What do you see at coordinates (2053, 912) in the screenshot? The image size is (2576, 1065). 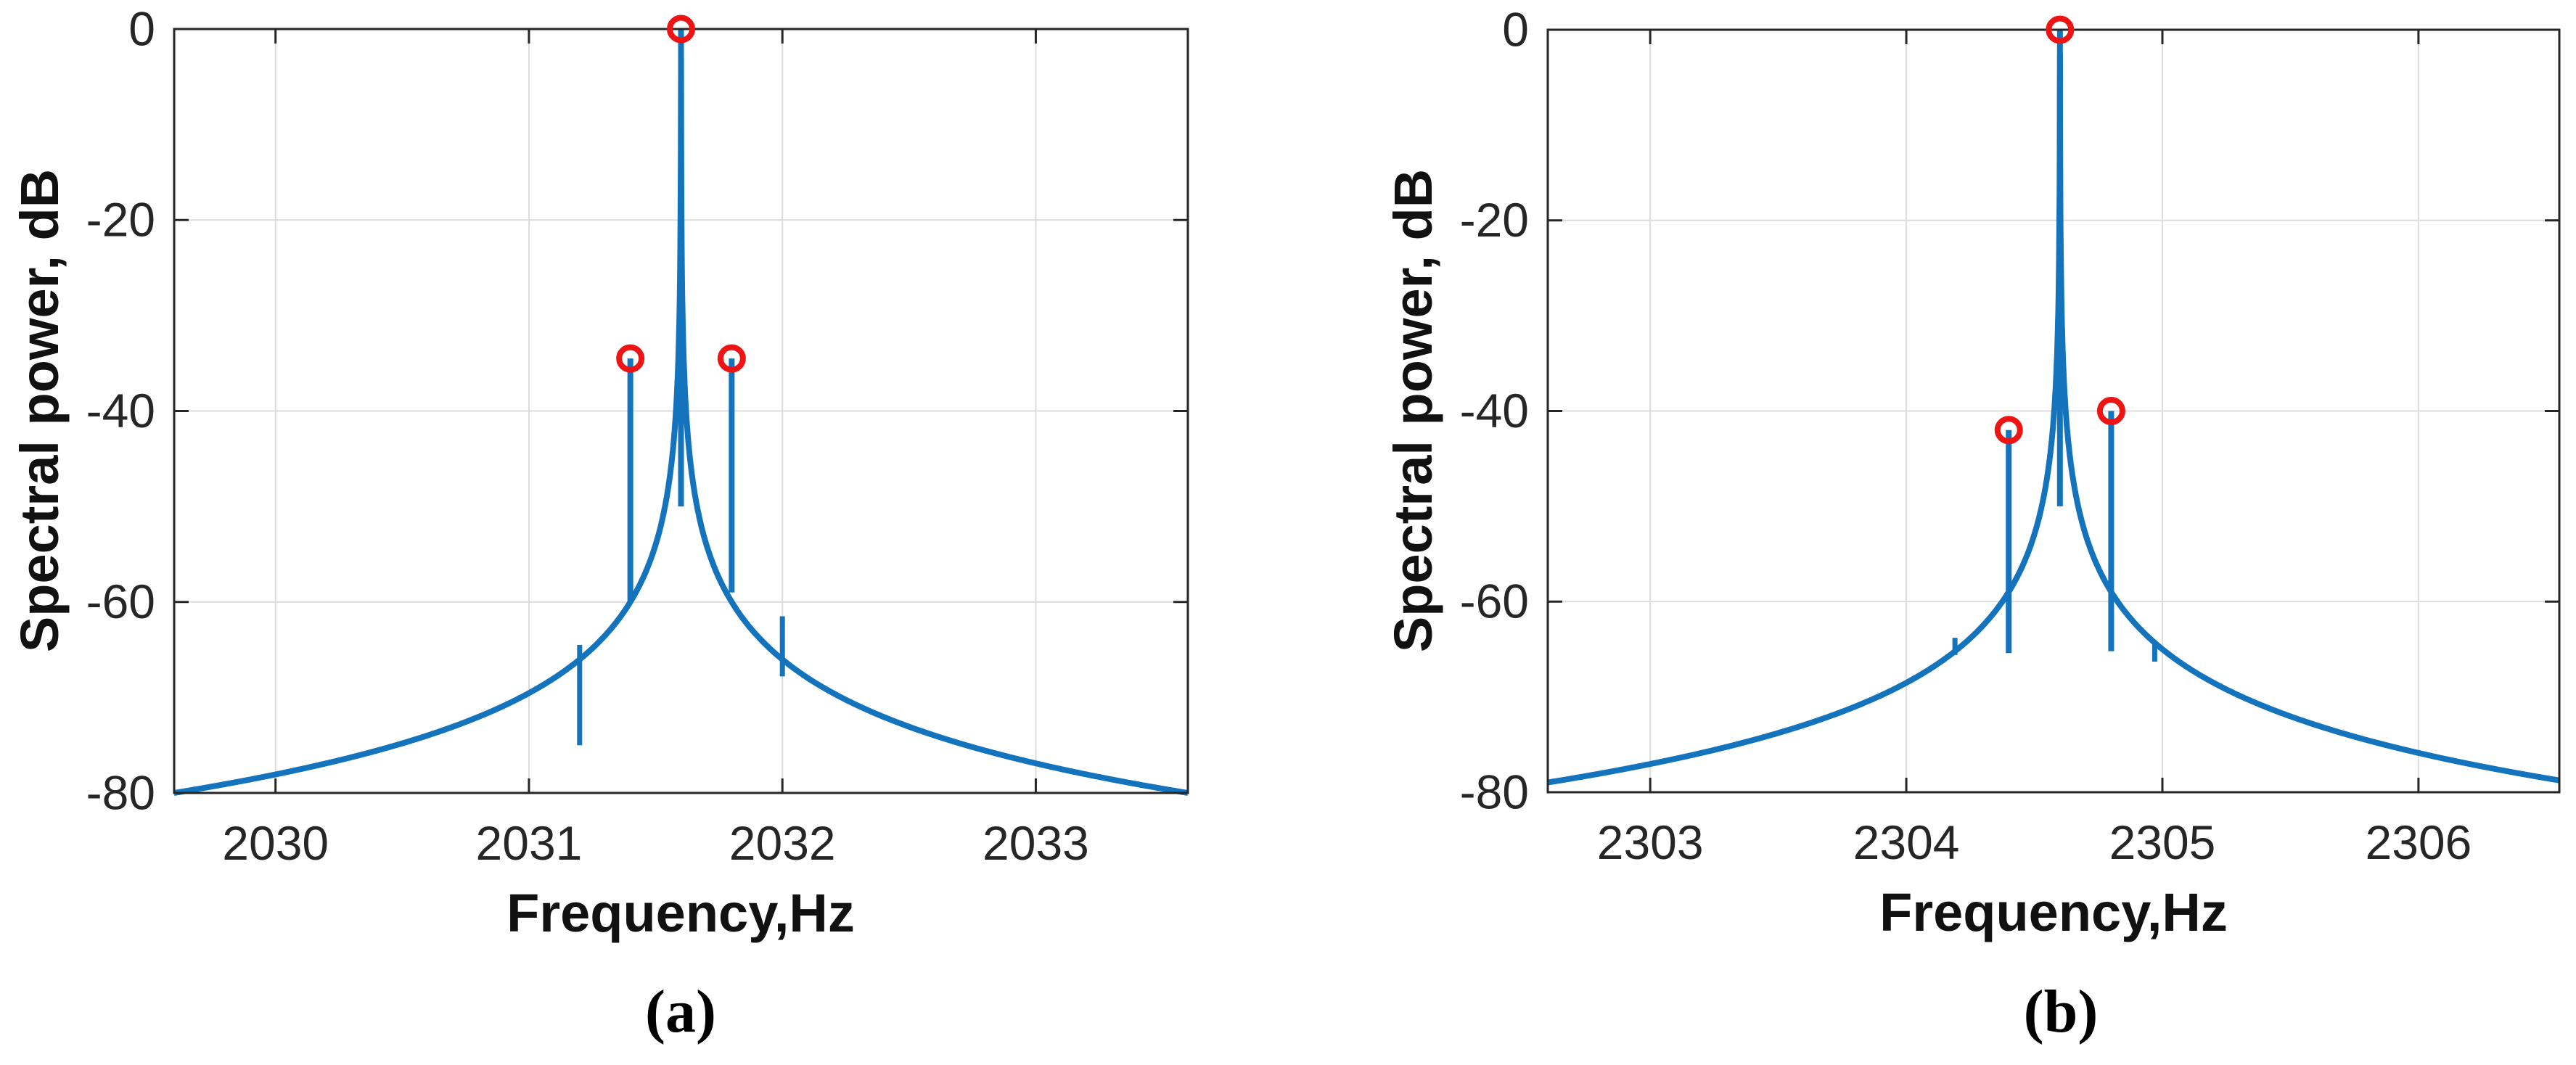 I see `x-axis-label-b: Frequency,Hz` at bounding box center [2053, 912].